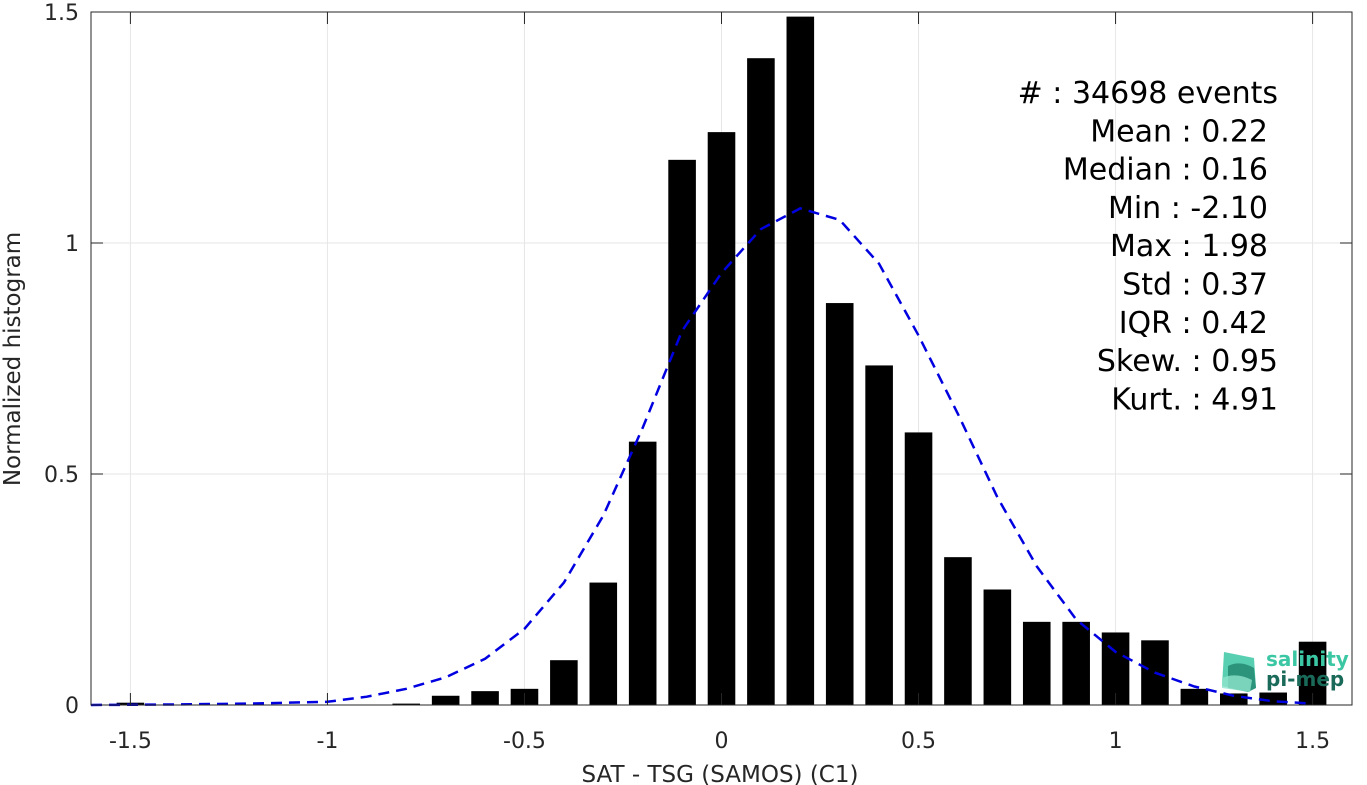 The image size is (1367, 785). What do you see at coordinates (918, 741) in the screenshot?
I see `x-tick-label: 0.5` at bounding box center [918, 741].